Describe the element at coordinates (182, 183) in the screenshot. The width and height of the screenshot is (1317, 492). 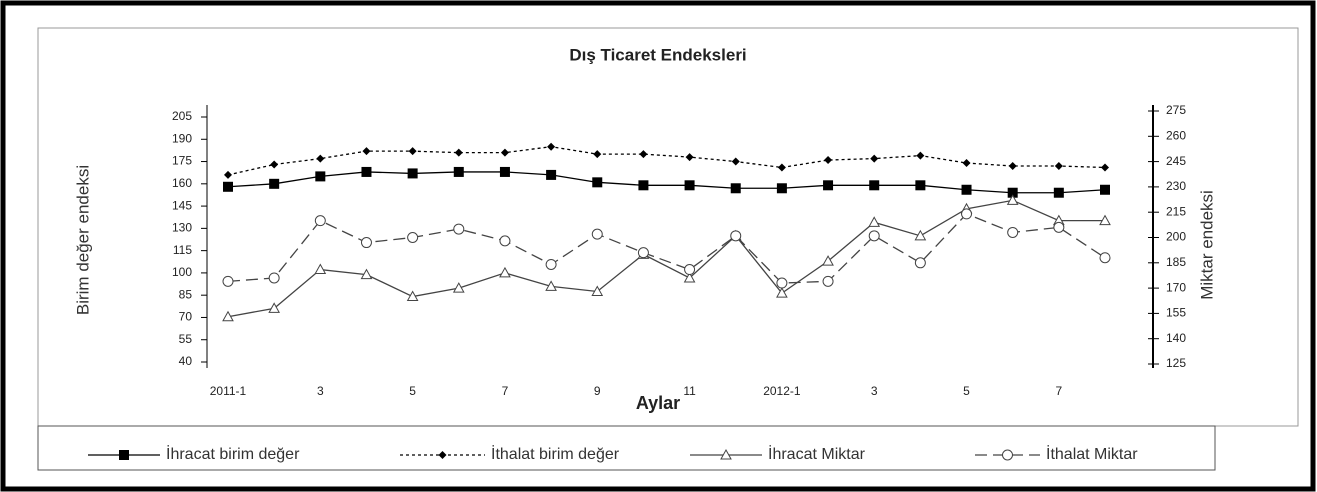
I see `y-tick-label: 160` at that location.